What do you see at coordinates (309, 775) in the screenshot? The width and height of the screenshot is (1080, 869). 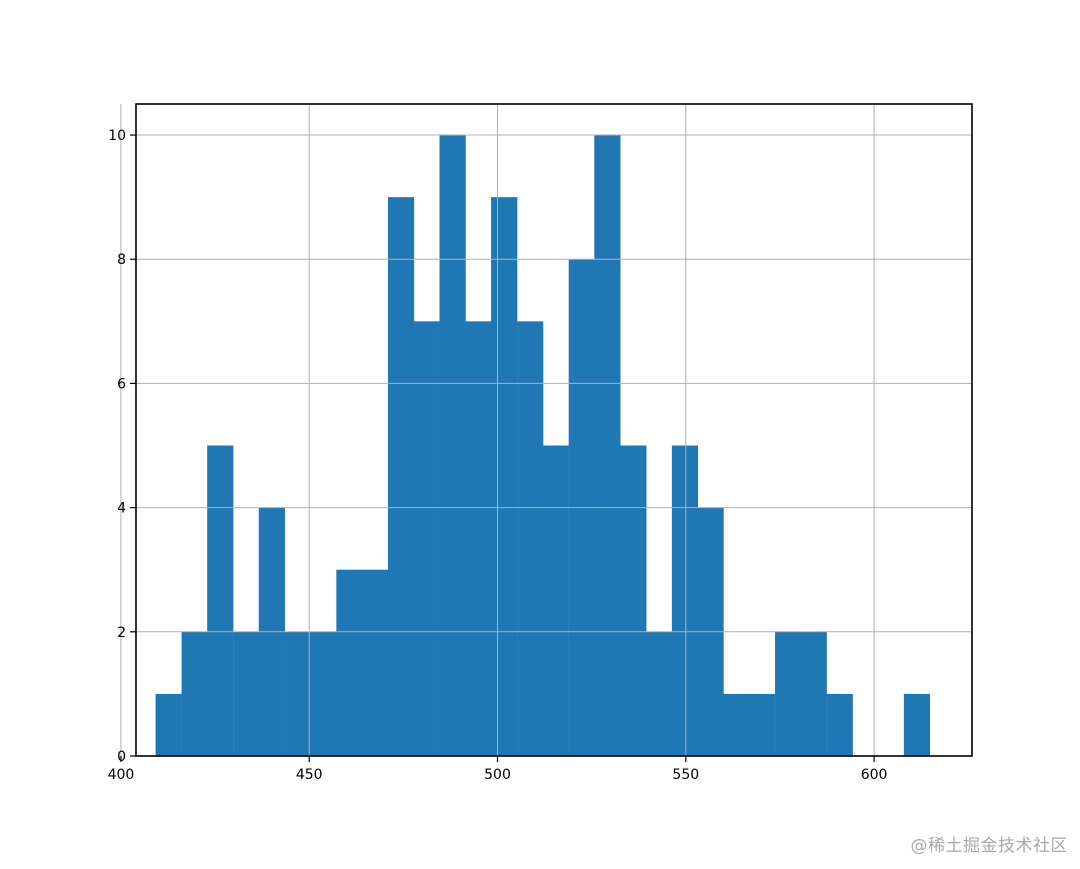 I see `x-tick-label-450: 450` at bounding box center [309, 775].